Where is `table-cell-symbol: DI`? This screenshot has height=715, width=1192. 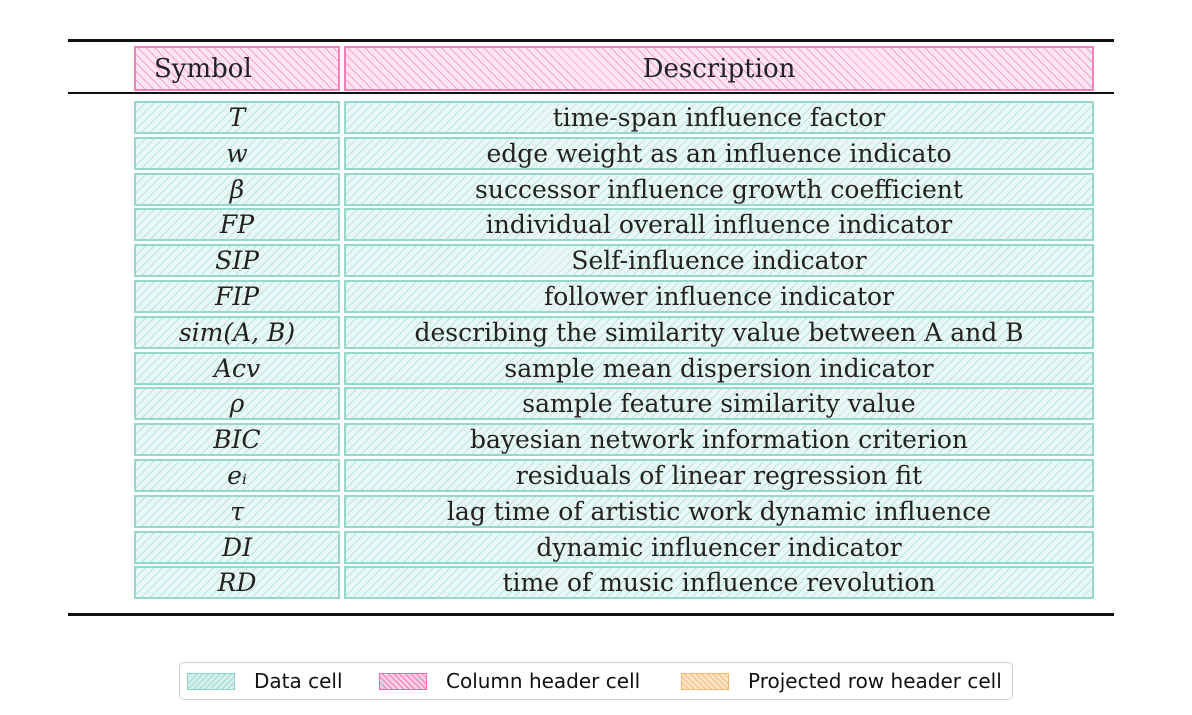
table-cell-symbol: DI is located at coordinates (237, 547).